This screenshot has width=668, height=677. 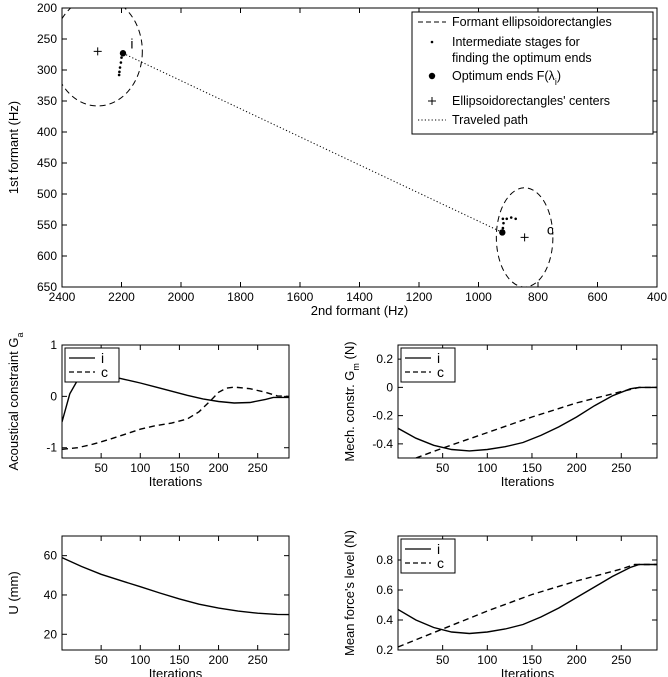 I want to click on y-axis-label: 1st formant (Hz), so click(x=13, y=147).